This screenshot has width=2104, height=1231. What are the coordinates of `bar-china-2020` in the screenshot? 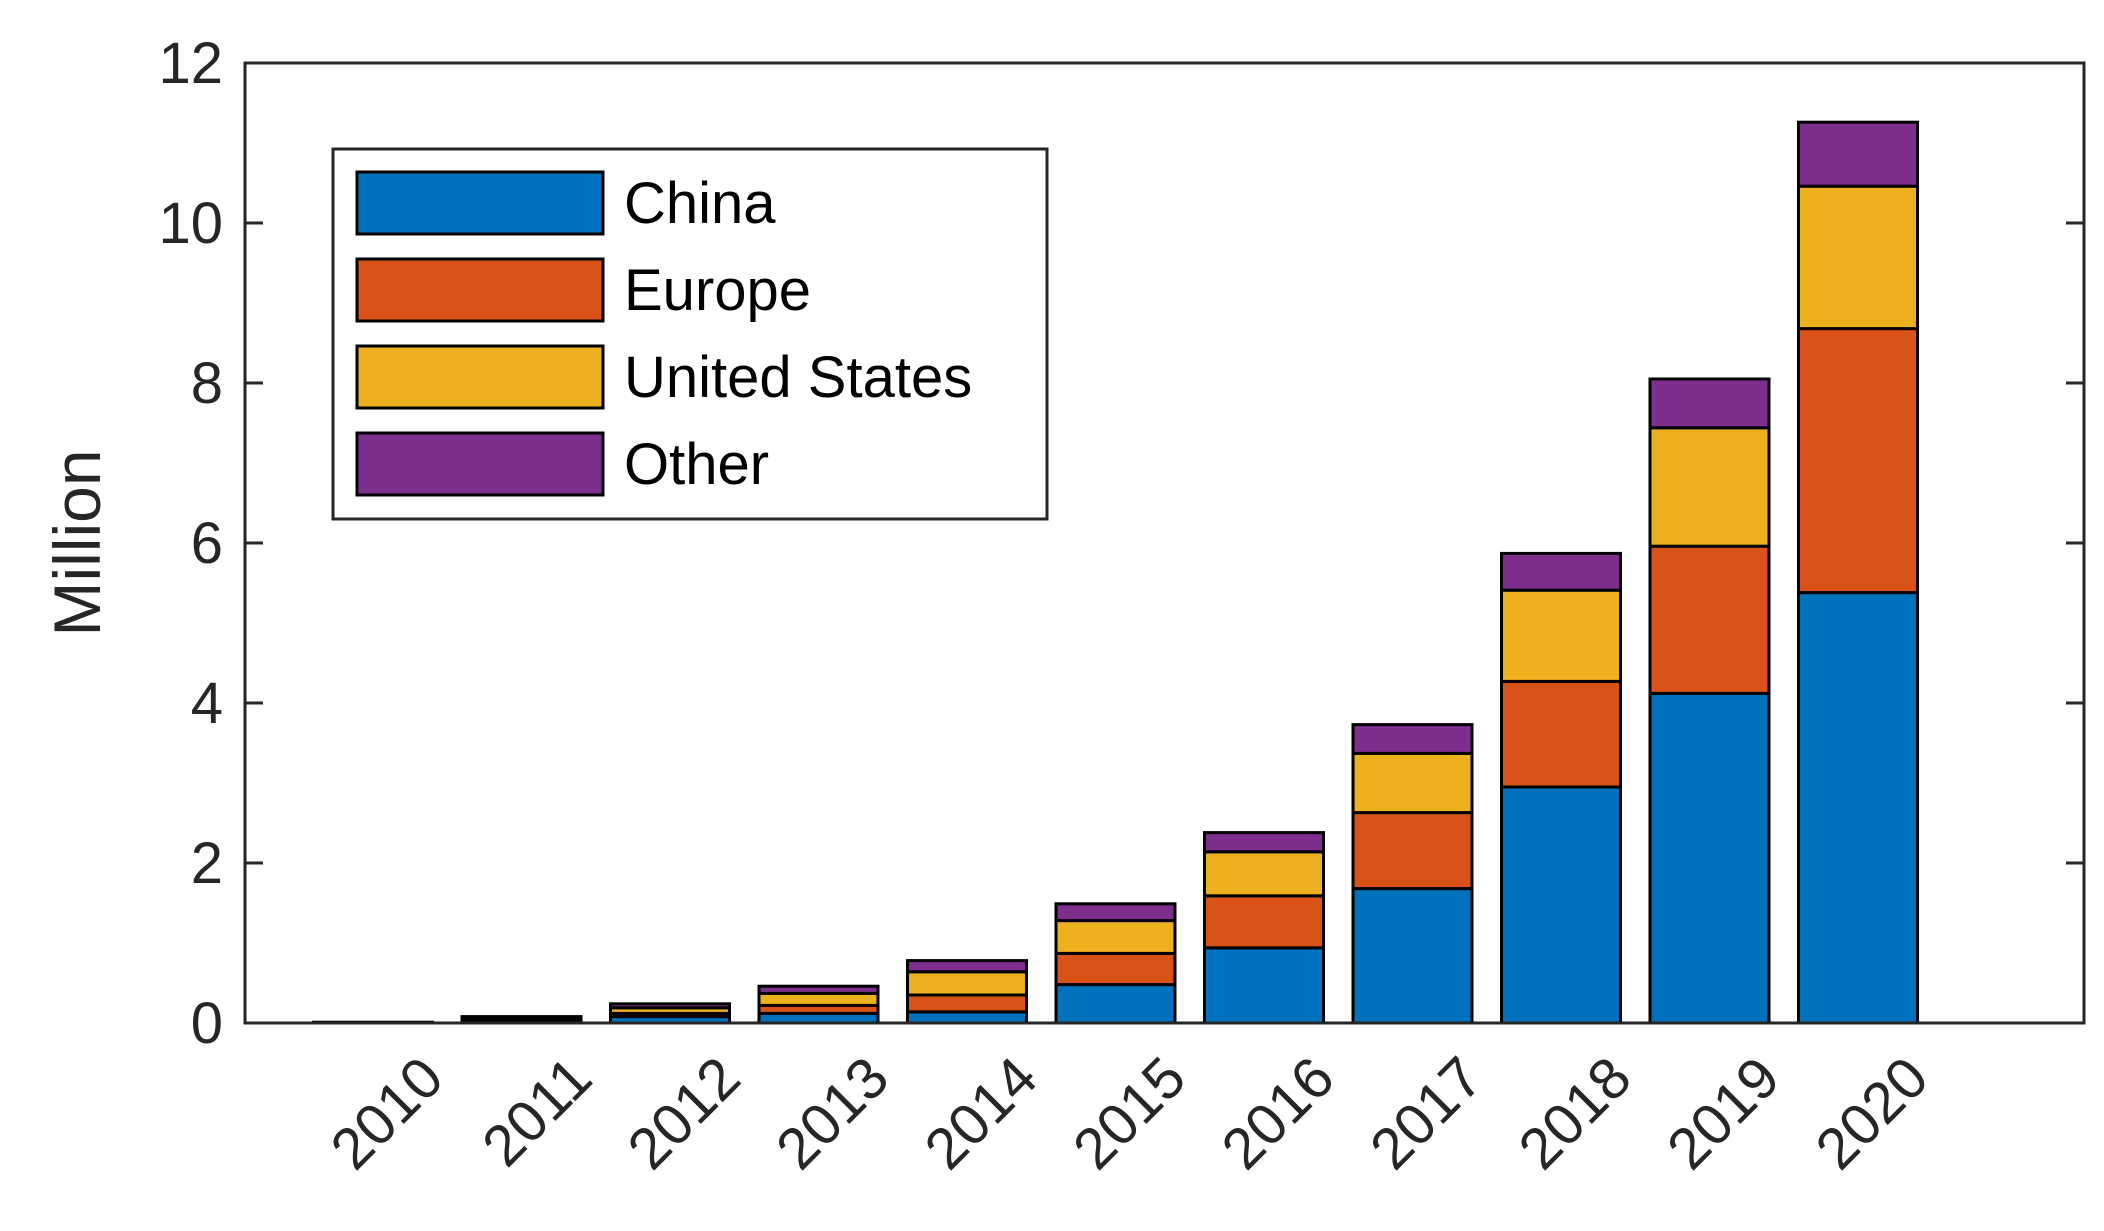 It's located at (1858, 808).